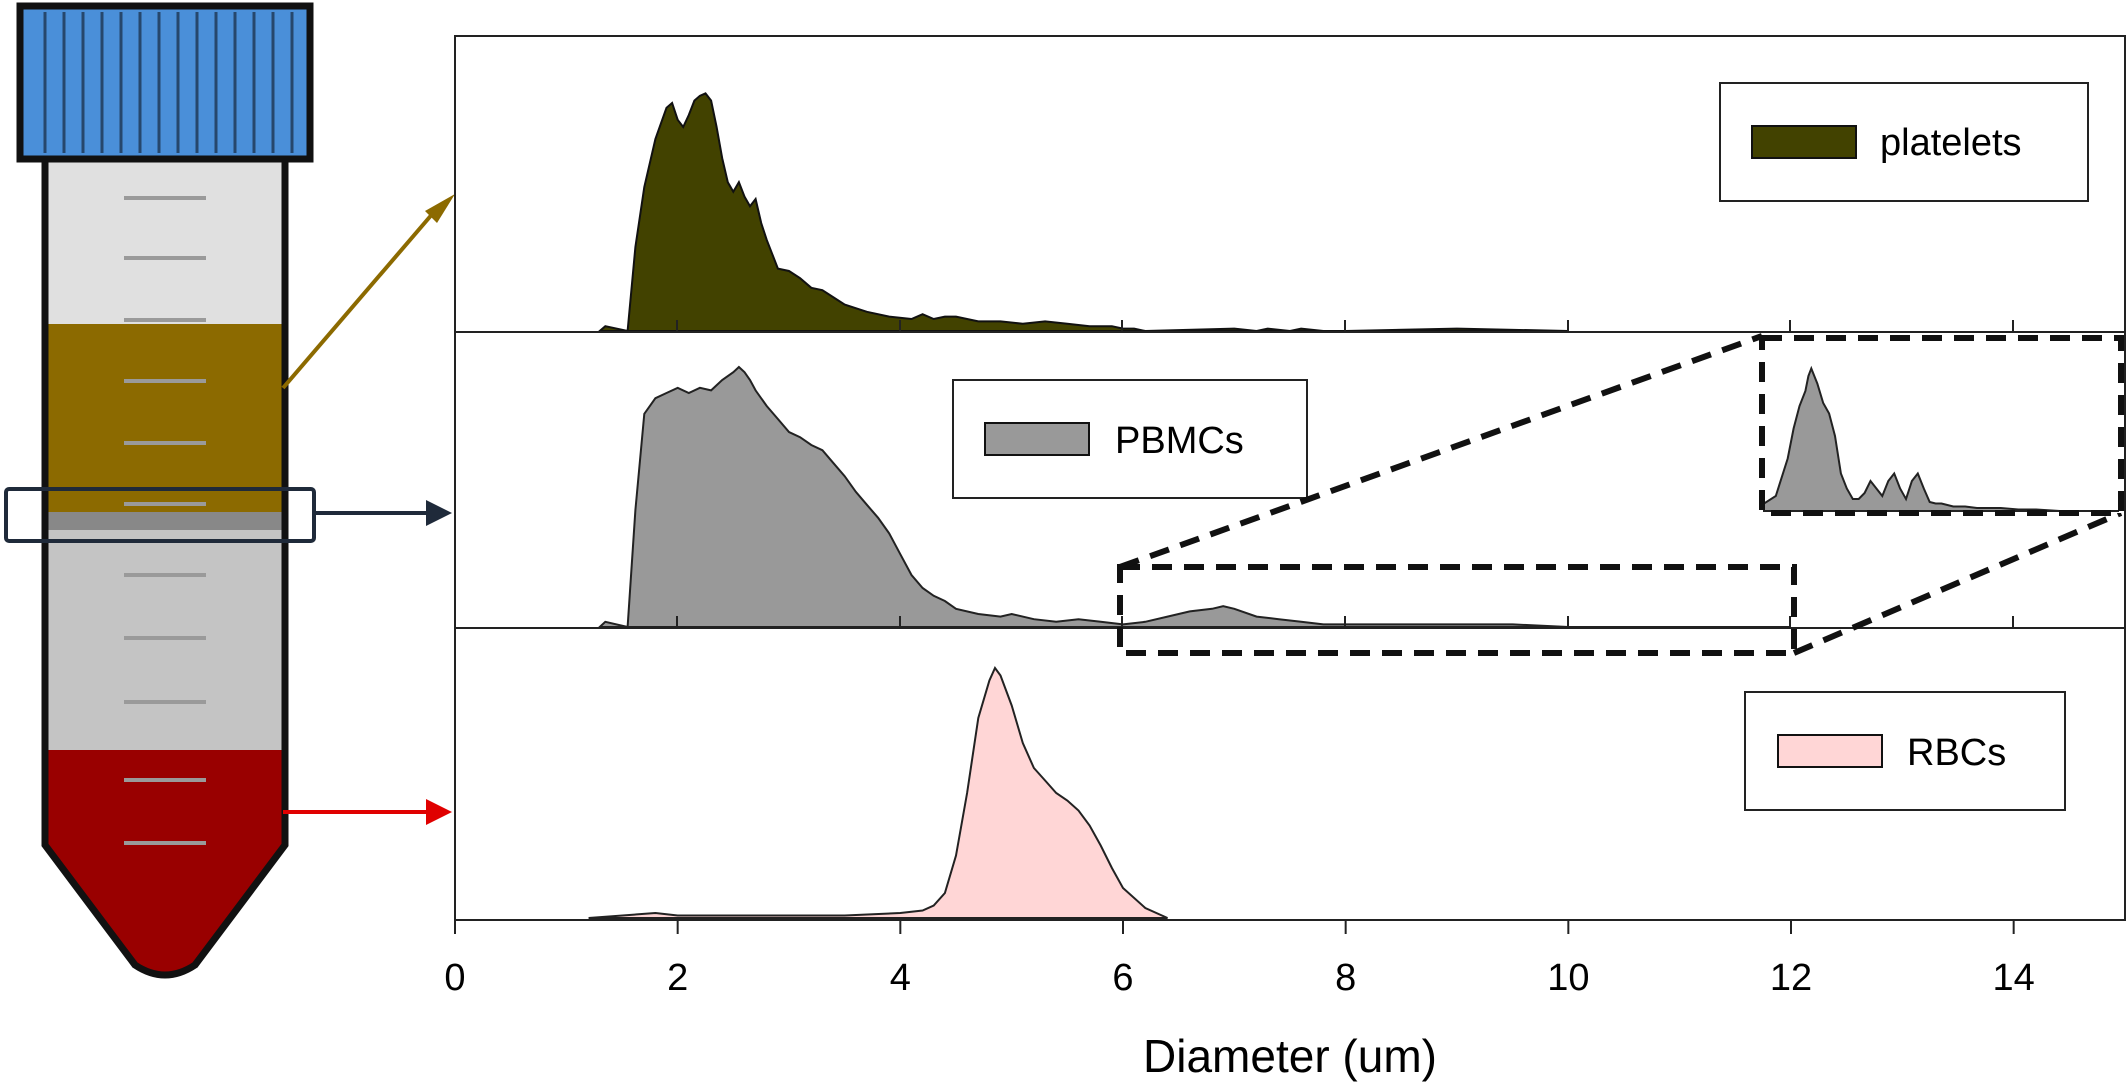  Describe the element at coordinates (1791, 978) in the screenshot. I see `x-tick-label: 12` at that location.